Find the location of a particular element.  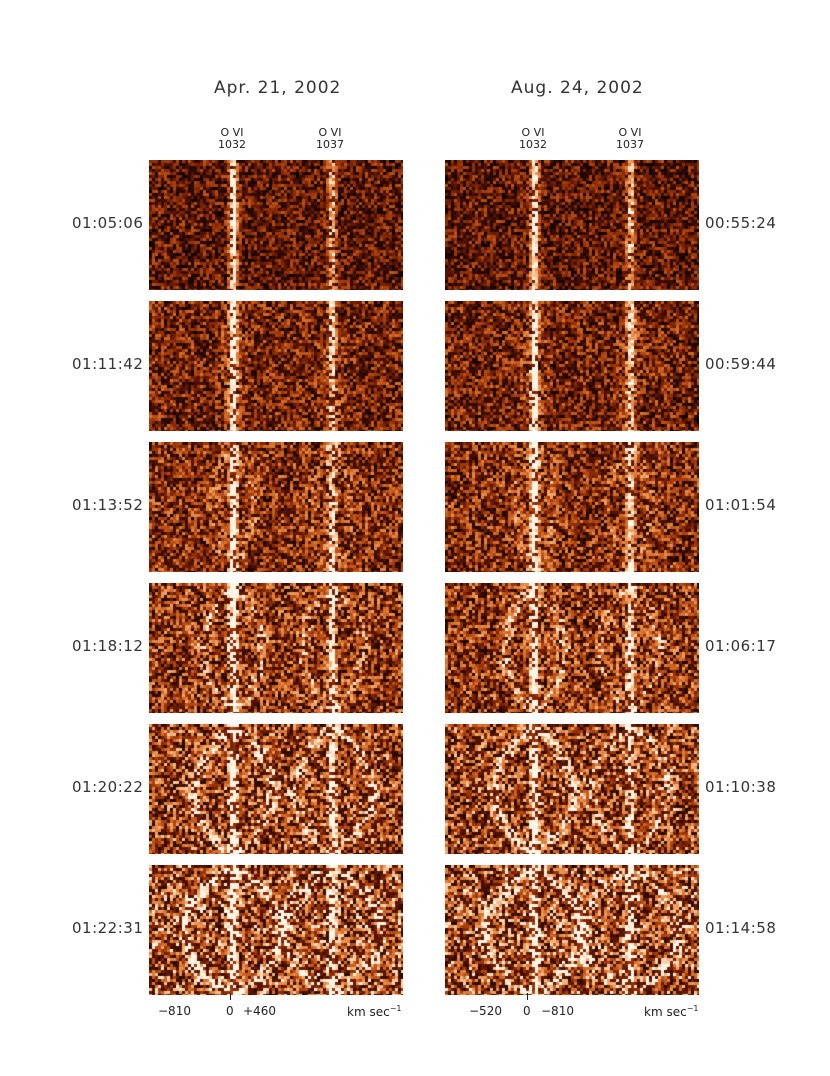

left-column-title: Apr. 21, 2002 is located at coordinates (278, 88).